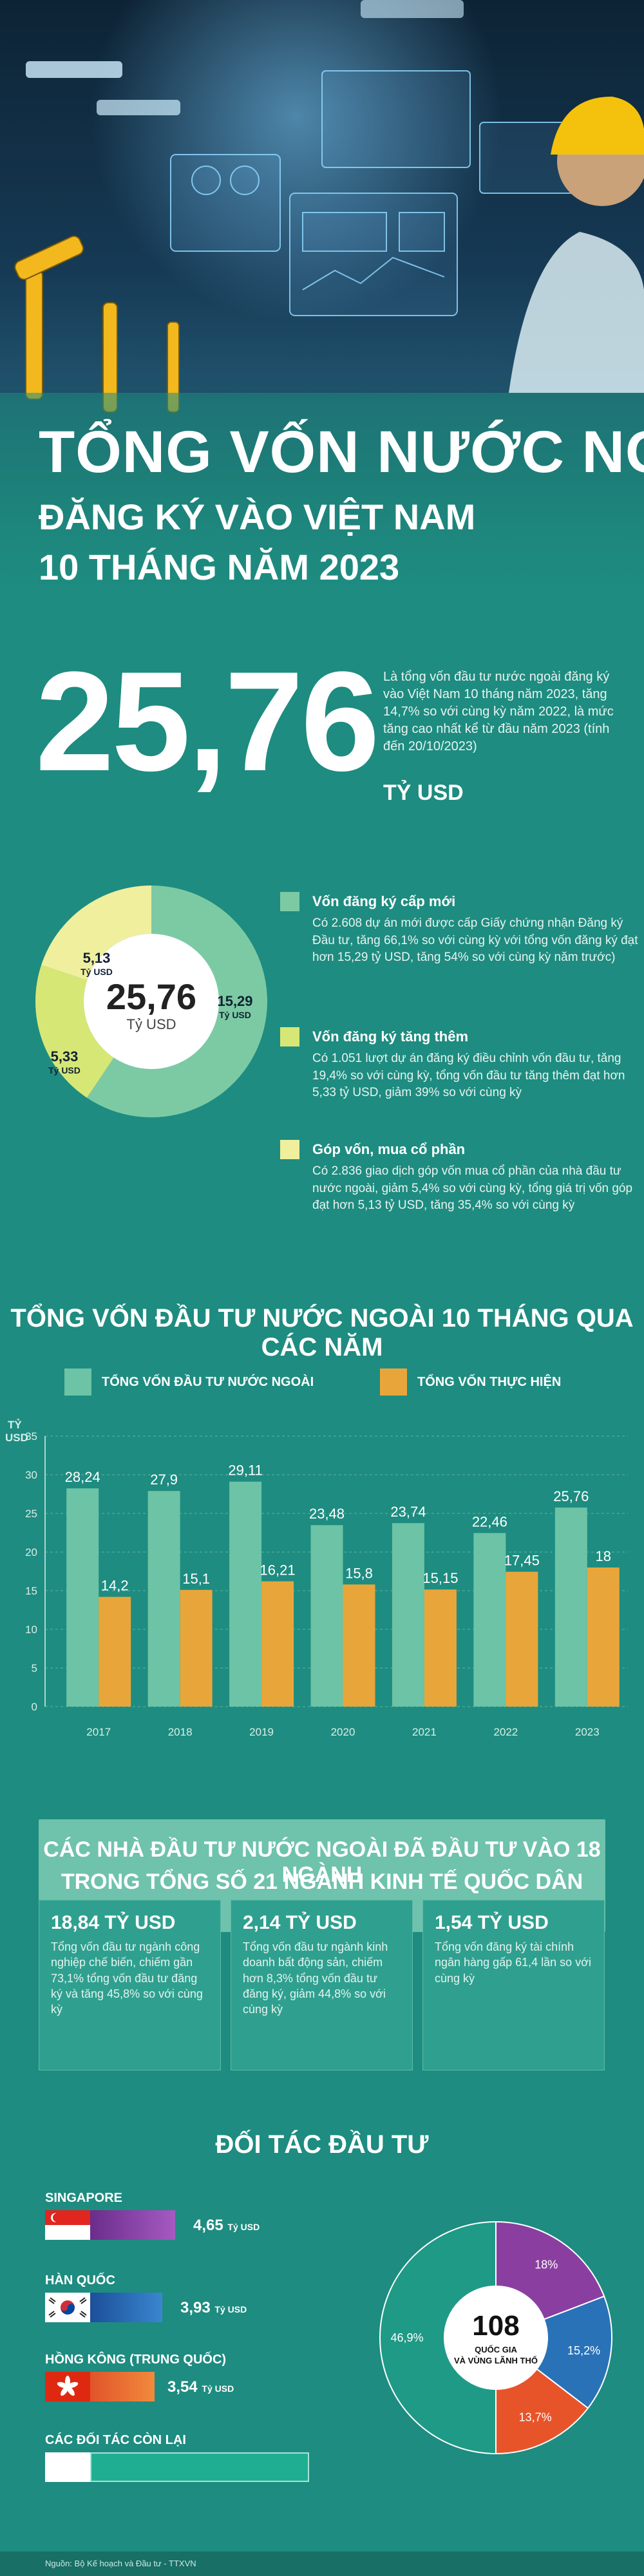  I want to click on sectors-heading-line2: TRONG TỔNG SỐ 21 NGÀNH KINH TẾ QUỐC DÂN, so click(322, 1882).